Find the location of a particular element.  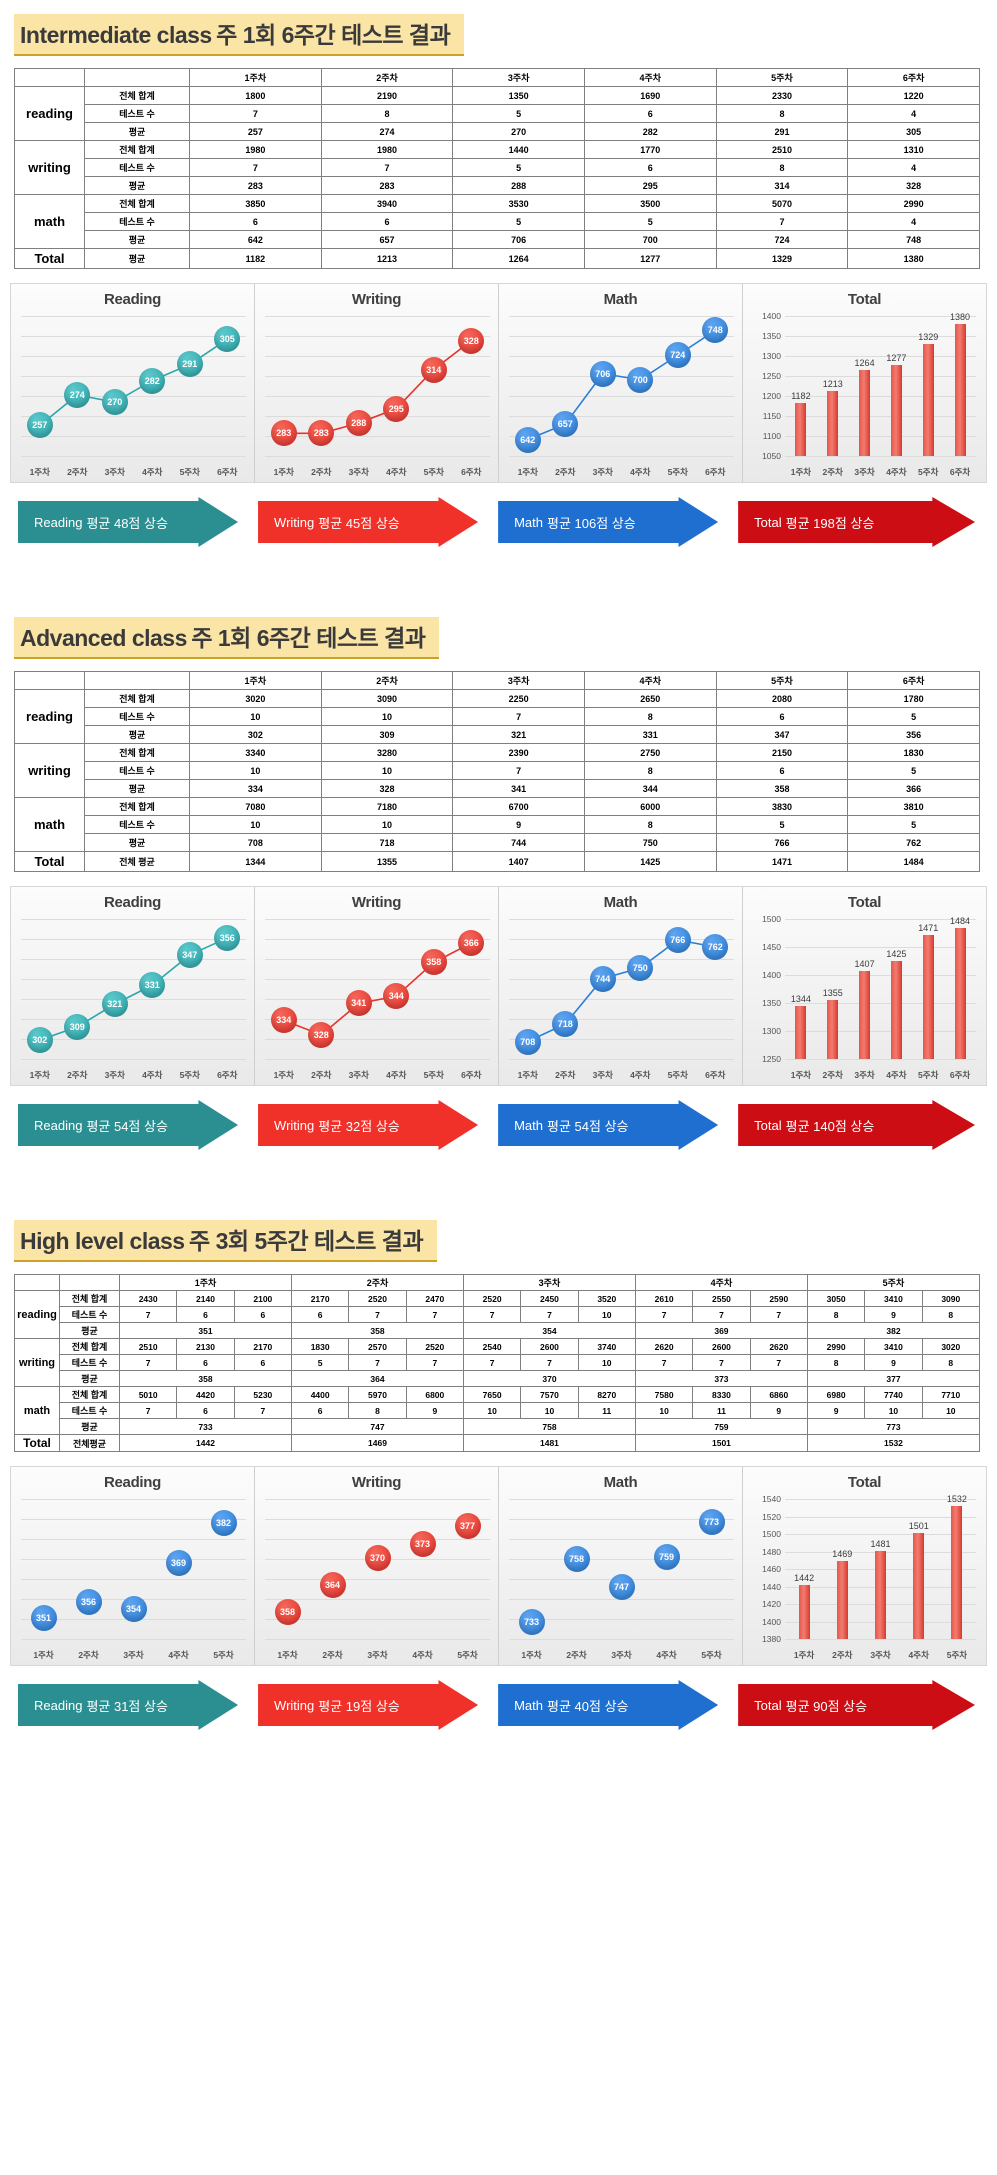

data-point: 358 is located at coordinates (287, 1611).